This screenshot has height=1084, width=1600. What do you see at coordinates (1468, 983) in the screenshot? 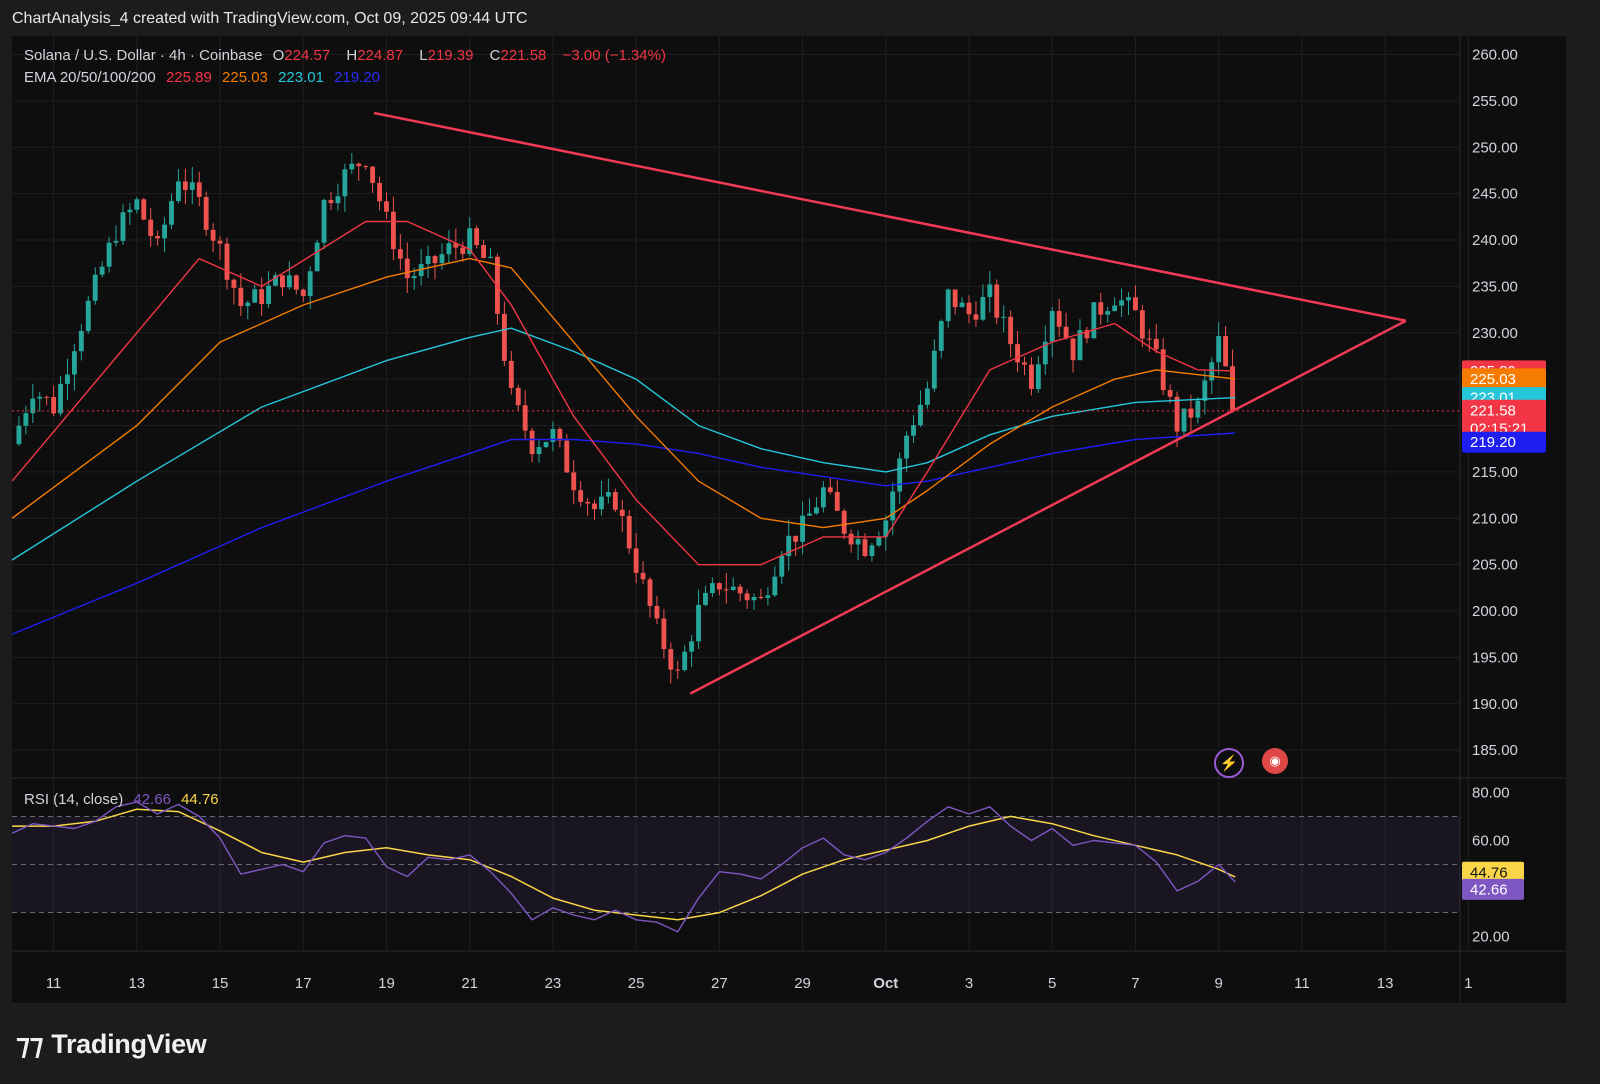
I see `time-tick-label: 1` at bounding box center [1468, 983].